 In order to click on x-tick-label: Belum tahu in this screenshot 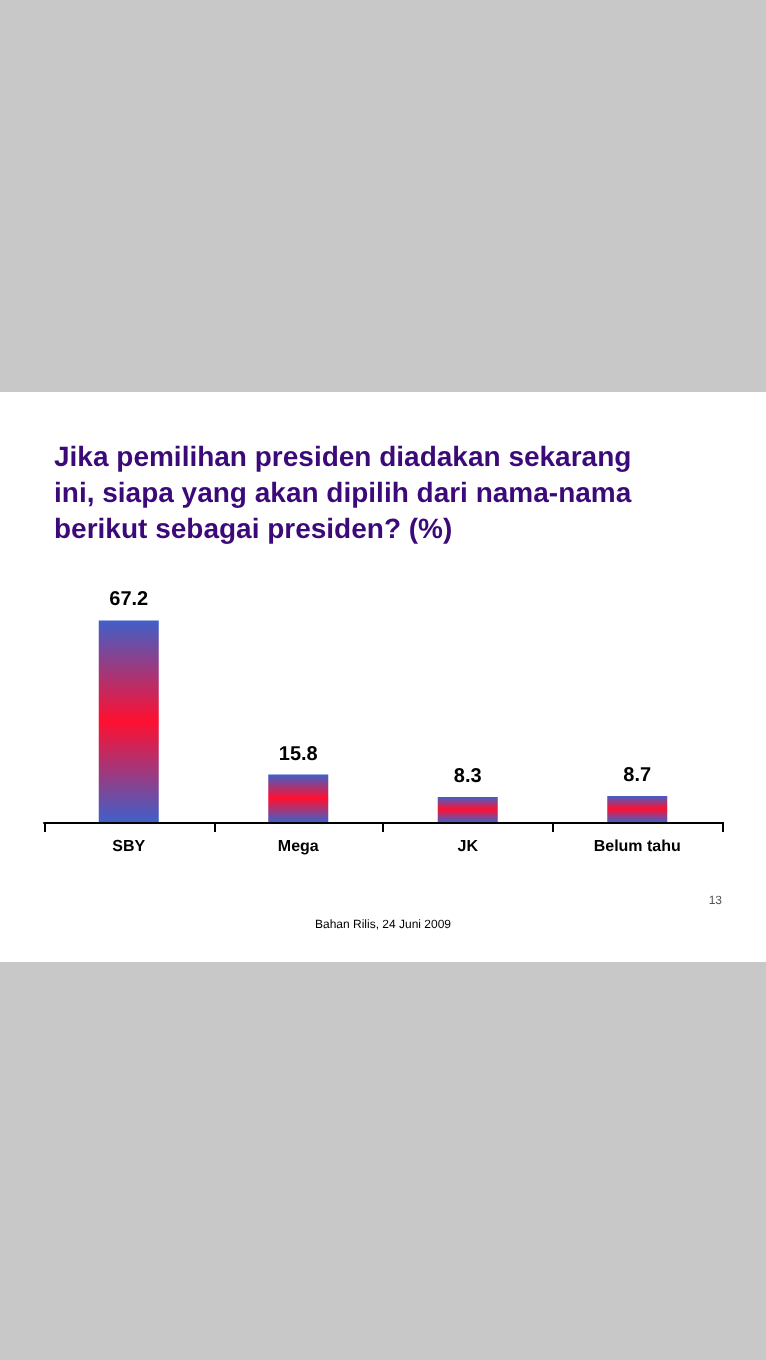, I will do `click(637, 846)`.